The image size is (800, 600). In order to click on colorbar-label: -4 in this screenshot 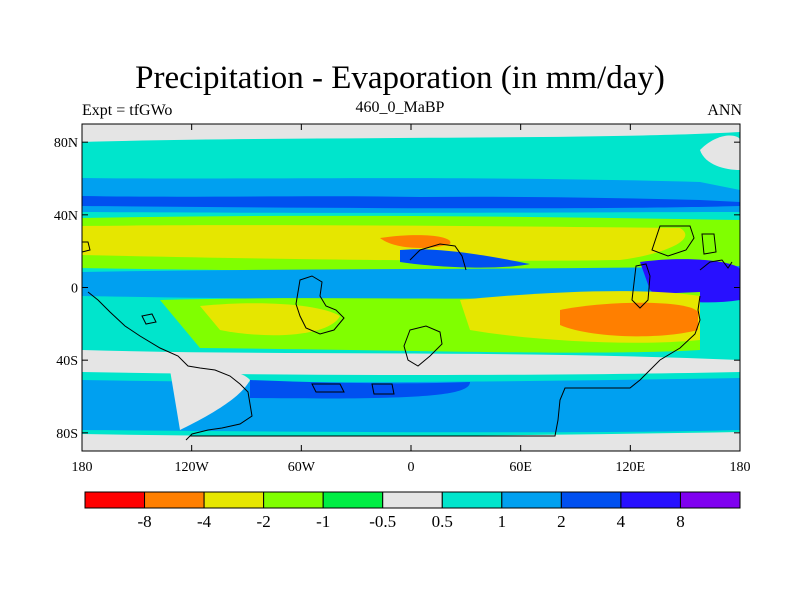, I will do `click(204, 521)`.